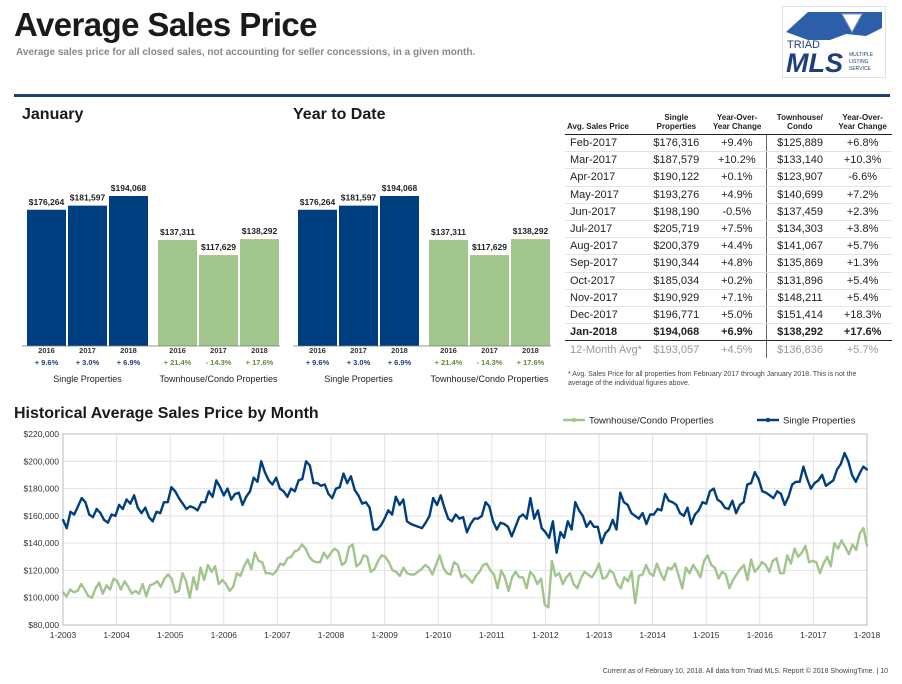 The image size is (902, 684). Describe the element at coordinates (862, 160) in the screenshot. I see `townhouse-yoy-cell: +10.3%` at that location.